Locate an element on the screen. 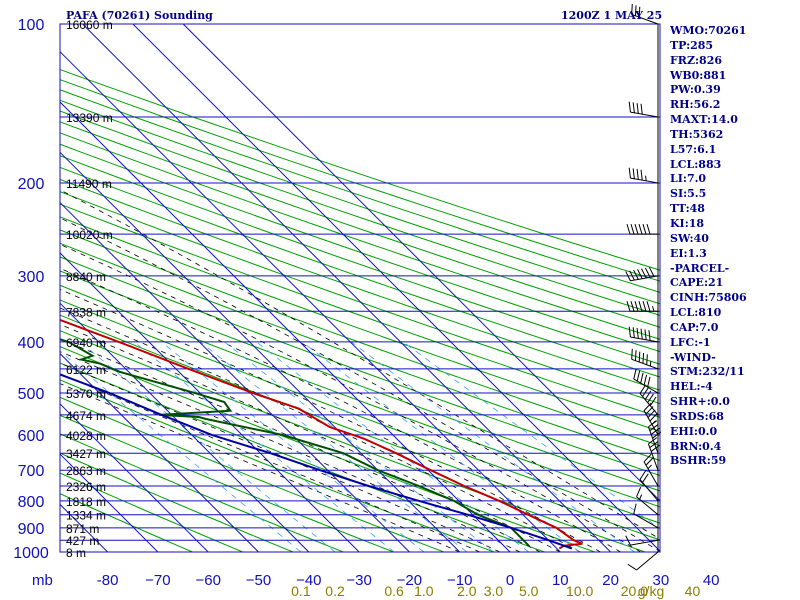 The height and width of the screenshot is (600, 800). mixing-ratio-label: 0.2 is located at coordinates (335, 591).